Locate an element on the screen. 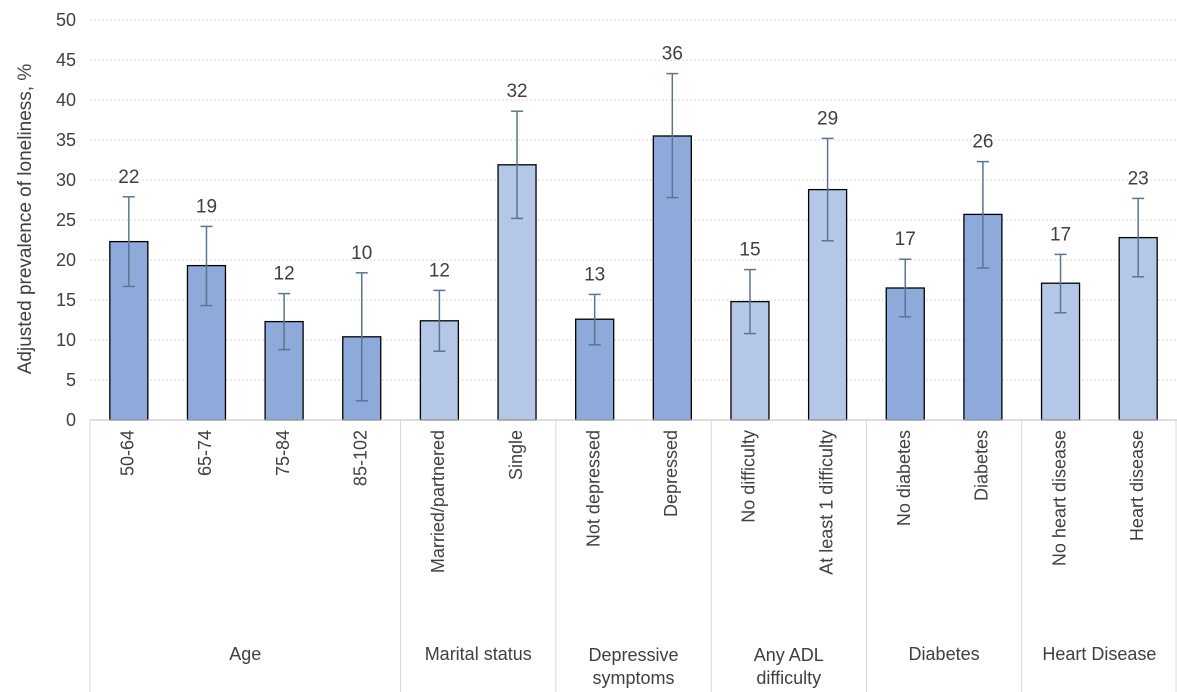 The width and height of the screenshot is (1177, 692). y-tick-label: 10 is located at coordinates (66, 340).